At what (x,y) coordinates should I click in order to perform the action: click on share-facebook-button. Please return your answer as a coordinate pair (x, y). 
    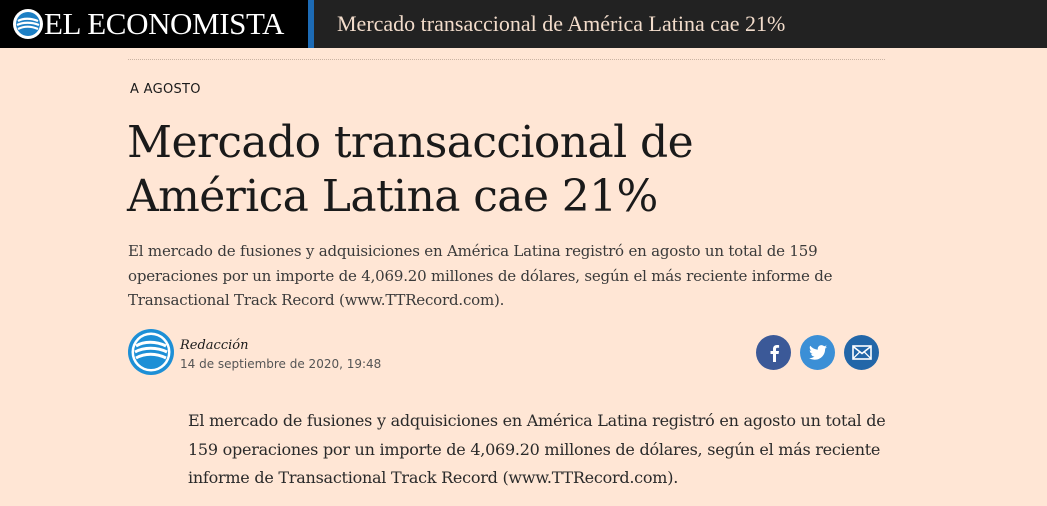
    Looking at the image, I should click on (773, 352).